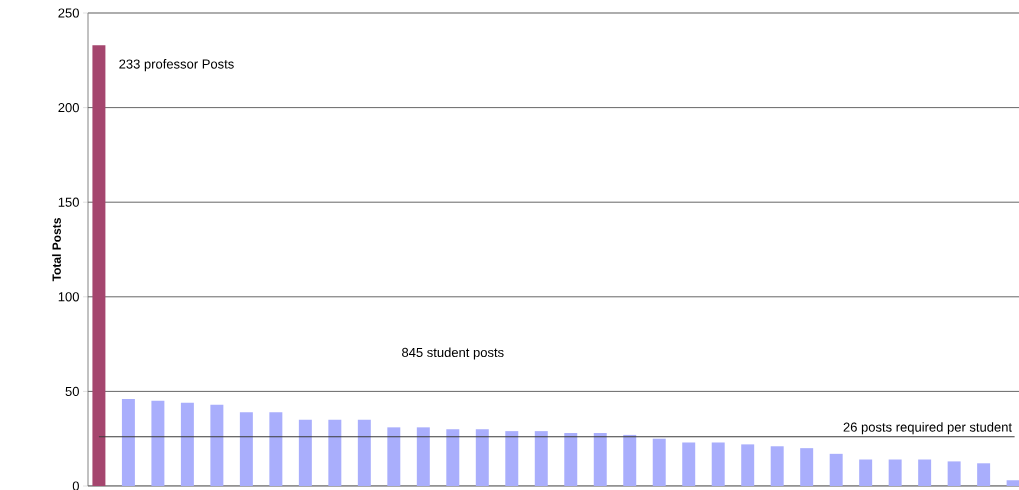  I want to click on annotation: 845 student posts, so click(453, 353).